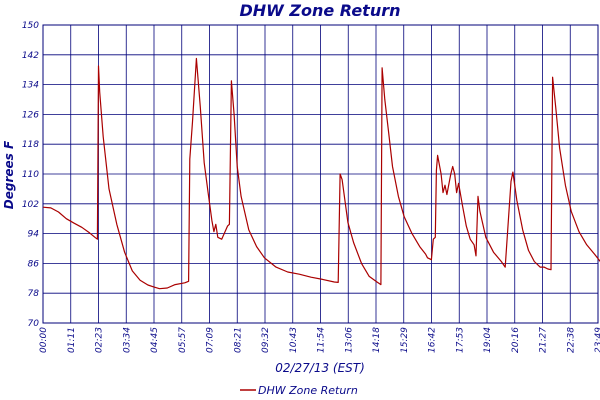 Image resolution: width=600 pixels, height=400 pixels. I want to click on legend: DHW Zone Return, so click(299, 390).